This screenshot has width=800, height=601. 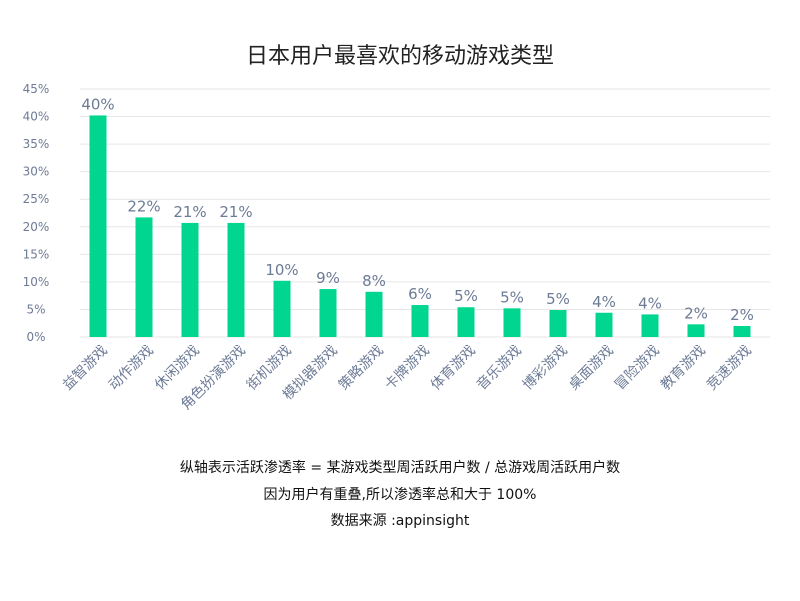 I want to click on y-tick-label: 0%, so click(x=35, y=337).